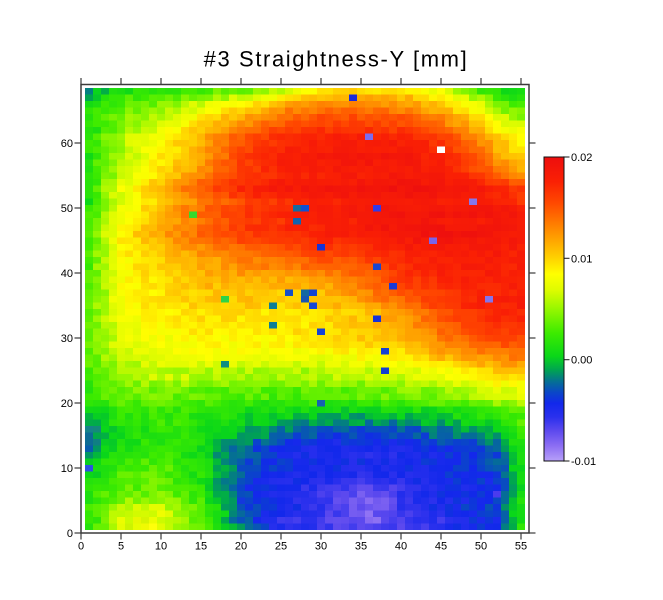 This screenshot has height=600, width=663. What do you see at coordinates (521, 547) in the screenshot?
I see `svg-text: 55` at bounding box center [521, 547].